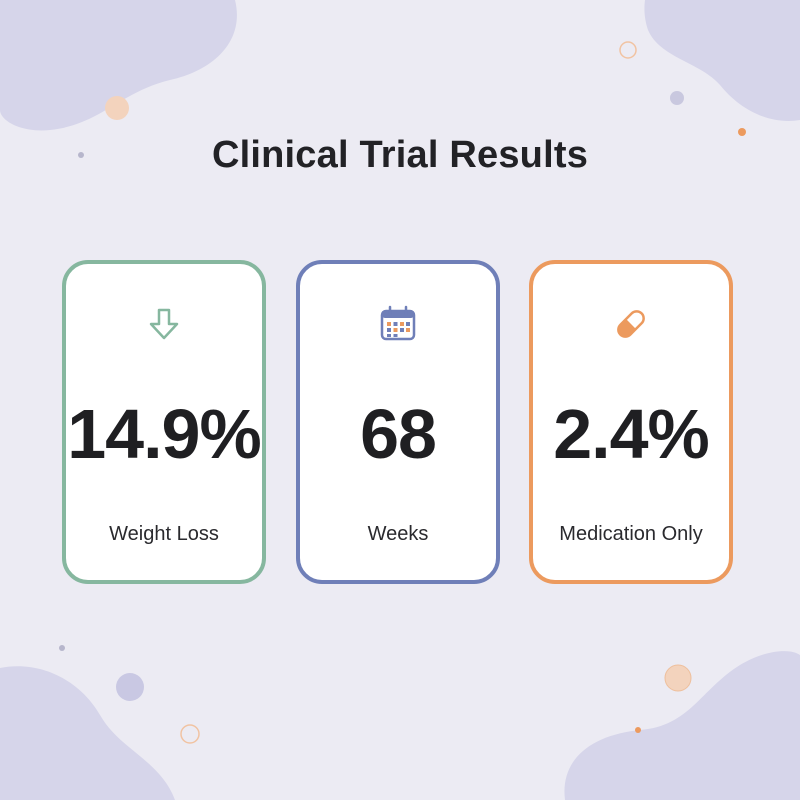  Describe the element at coordinates (631, 434) in the screenshot. I see `stat-value: 2.4%` at that location.